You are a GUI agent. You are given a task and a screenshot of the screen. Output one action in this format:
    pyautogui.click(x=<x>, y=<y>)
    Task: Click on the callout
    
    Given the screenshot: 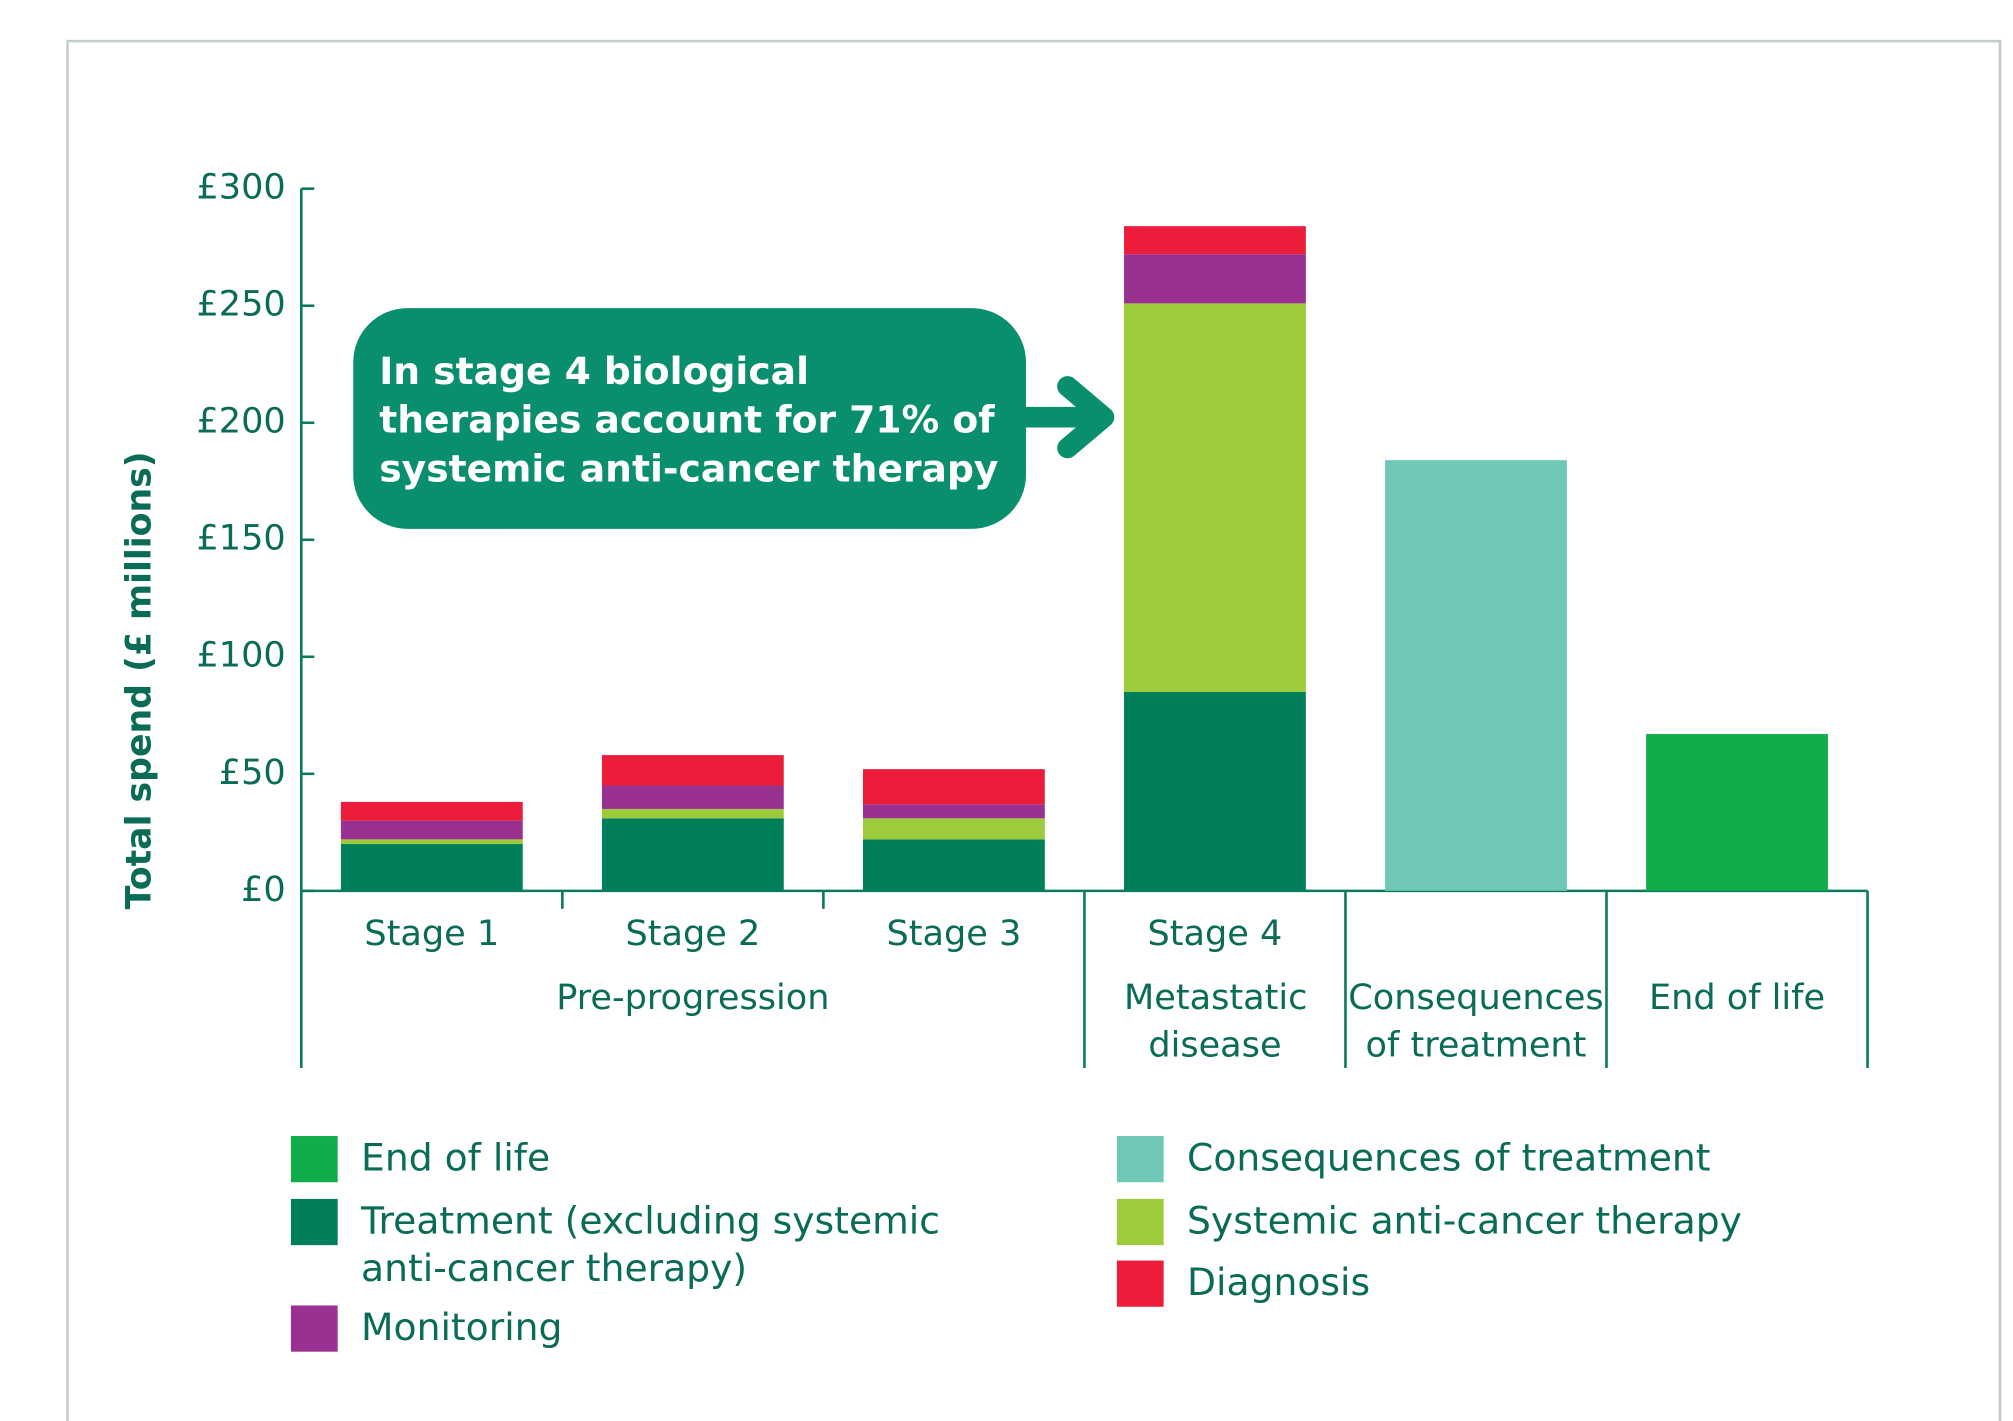 What is the action you would take?
    pyautogui.click(x=689, y=418)
    